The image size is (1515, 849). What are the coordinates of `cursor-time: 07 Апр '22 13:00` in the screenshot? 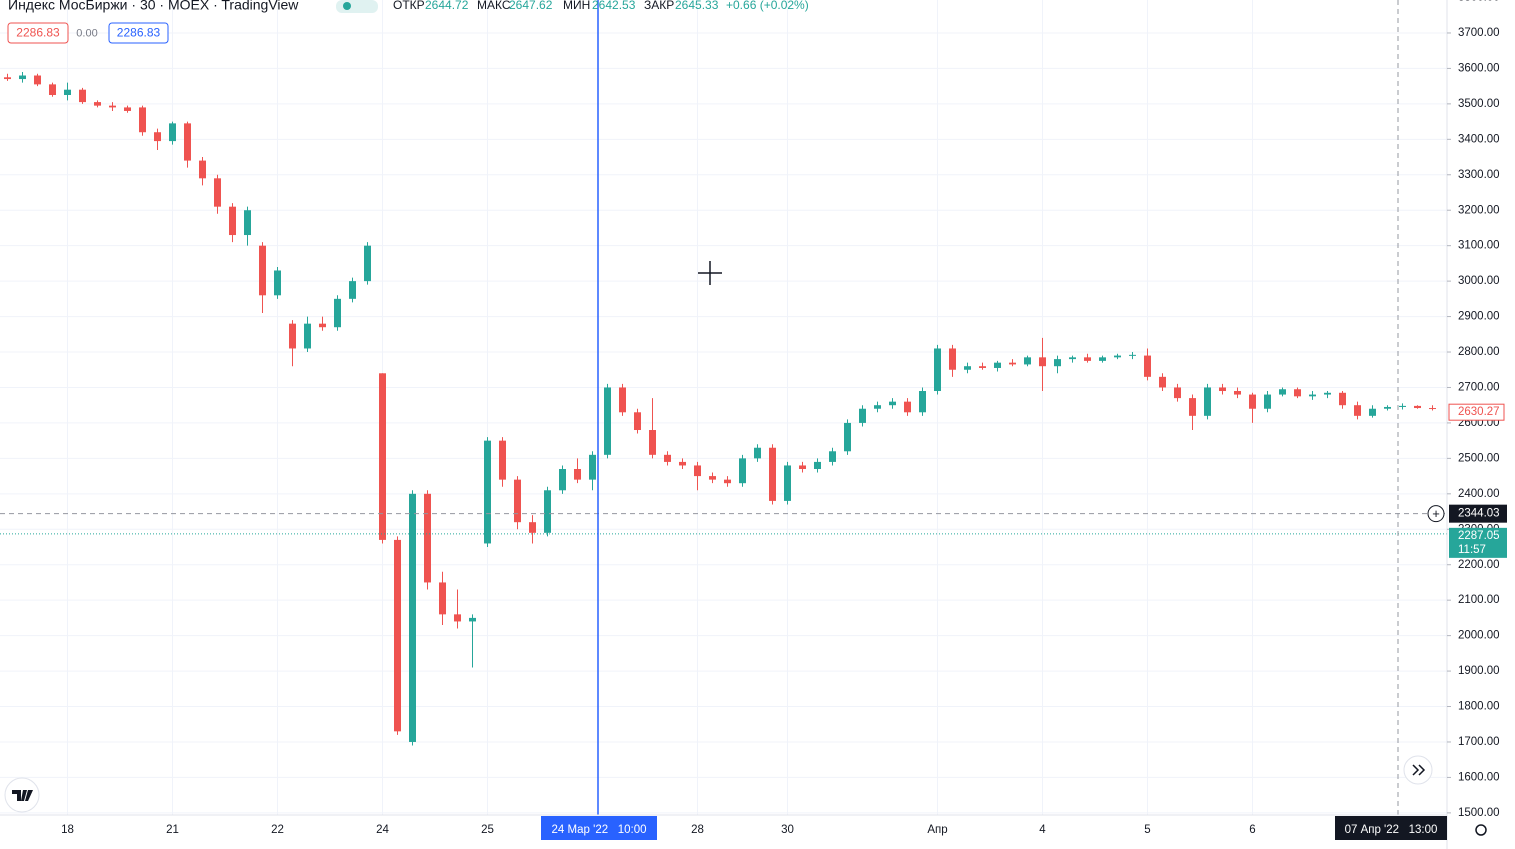 It's located at (1391, 830).